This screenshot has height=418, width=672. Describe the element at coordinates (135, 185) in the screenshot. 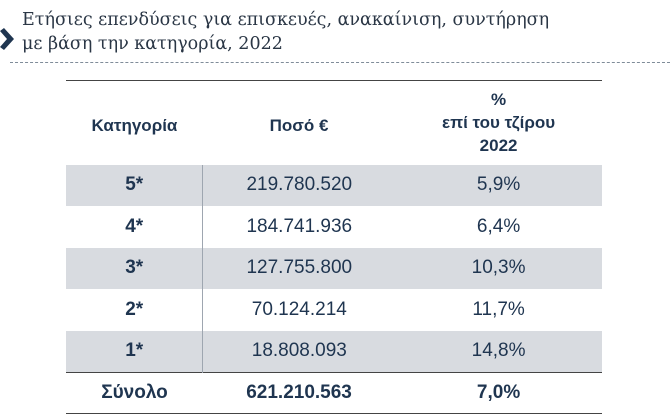

I see `cell-category: 5*` at that location.